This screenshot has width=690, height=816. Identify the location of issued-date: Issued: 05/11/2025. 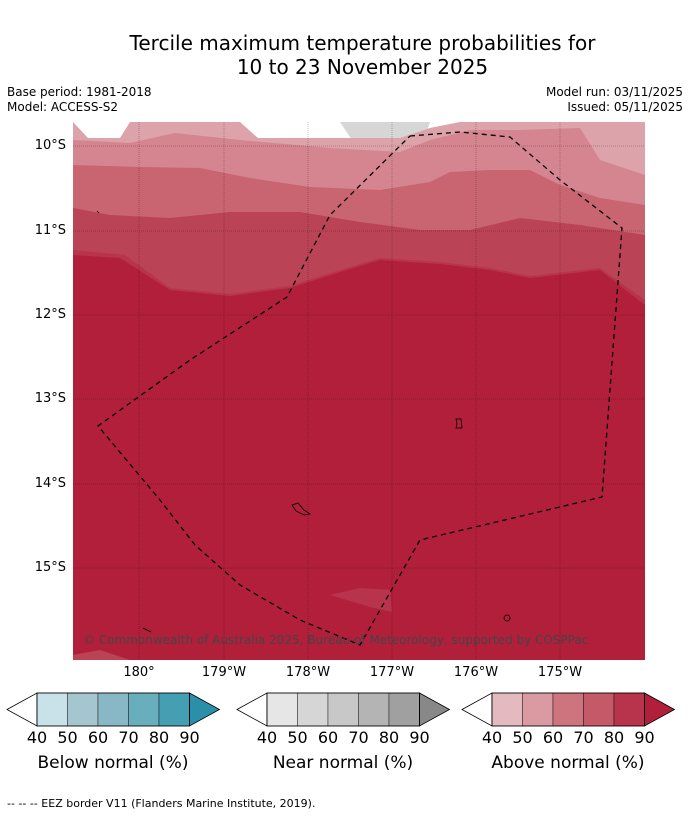
(625, 107).